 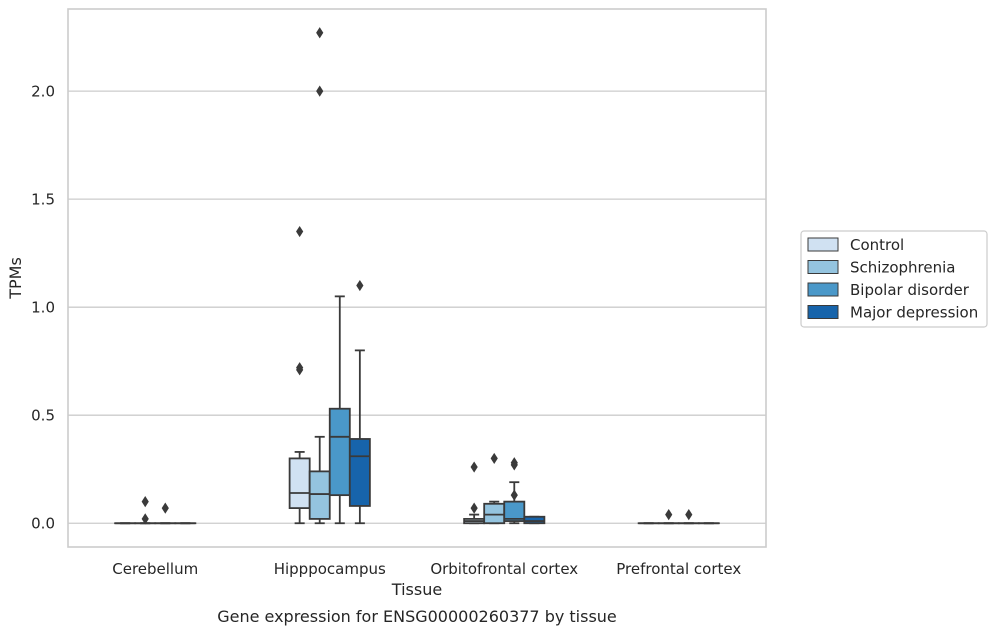 What do you see at coordinates (678, 569) in the screenshot?
I see `x-tick-label: Prefrontal cortex` at bounding box center [678, 569].